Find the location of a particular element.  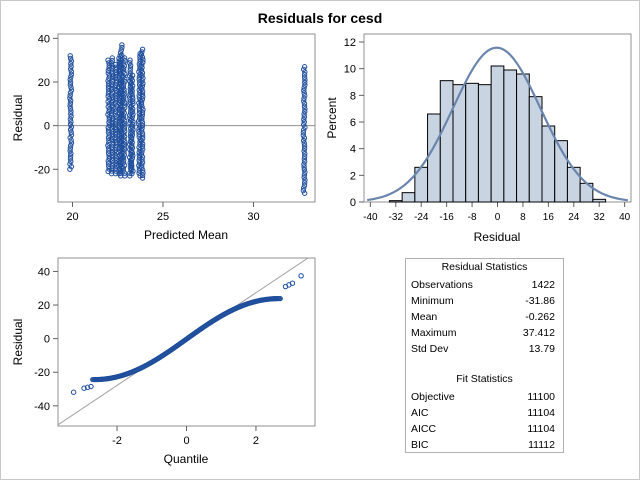

stat-value: 37.412 is located at coordinates (538, 333).